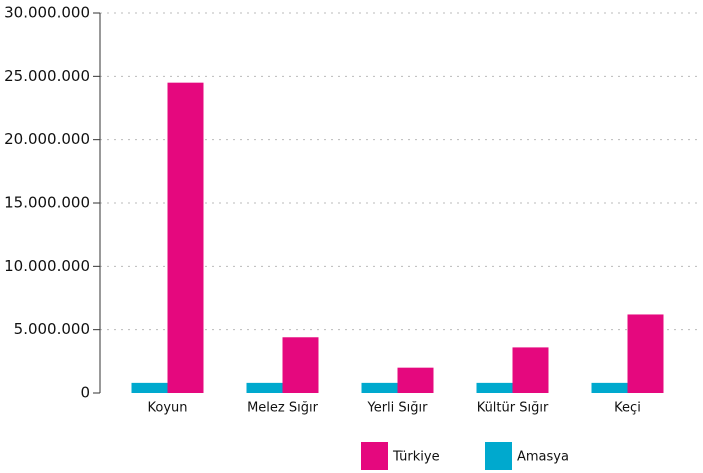 The width and height of the screenshot is (703, 473). What do you see at coordinates (283, 408) in the screenshot?
I see `x-tick-label: Melez Sığır` at bounding box center [283, 408].